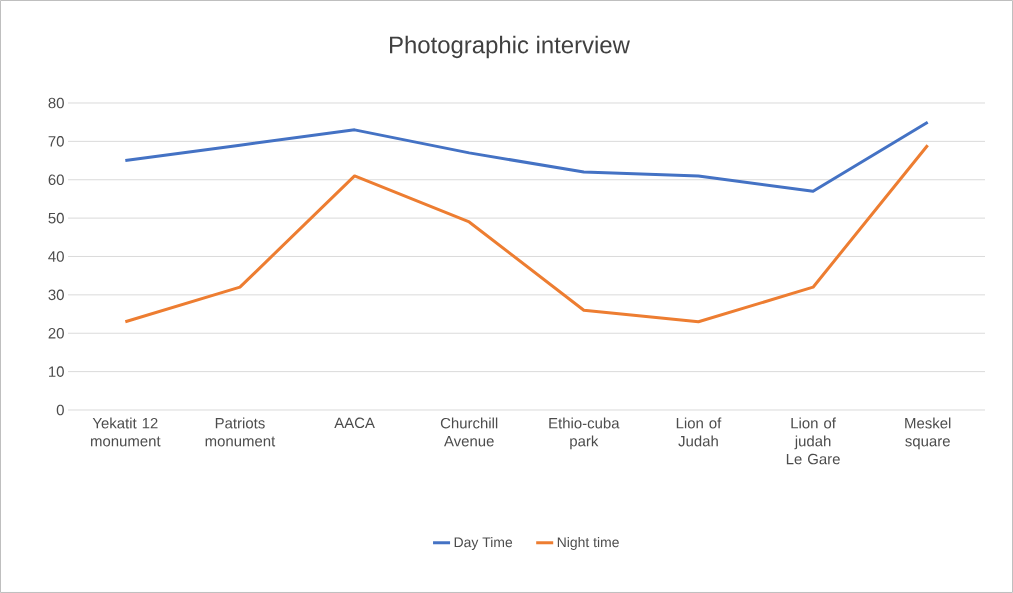 Image resolution: width=1013 pixels, height=593 pixels. Describe the element at coordinates (469, 432) in the screenshot. I see `x-tick-label: Churchill Avenue` at that location.